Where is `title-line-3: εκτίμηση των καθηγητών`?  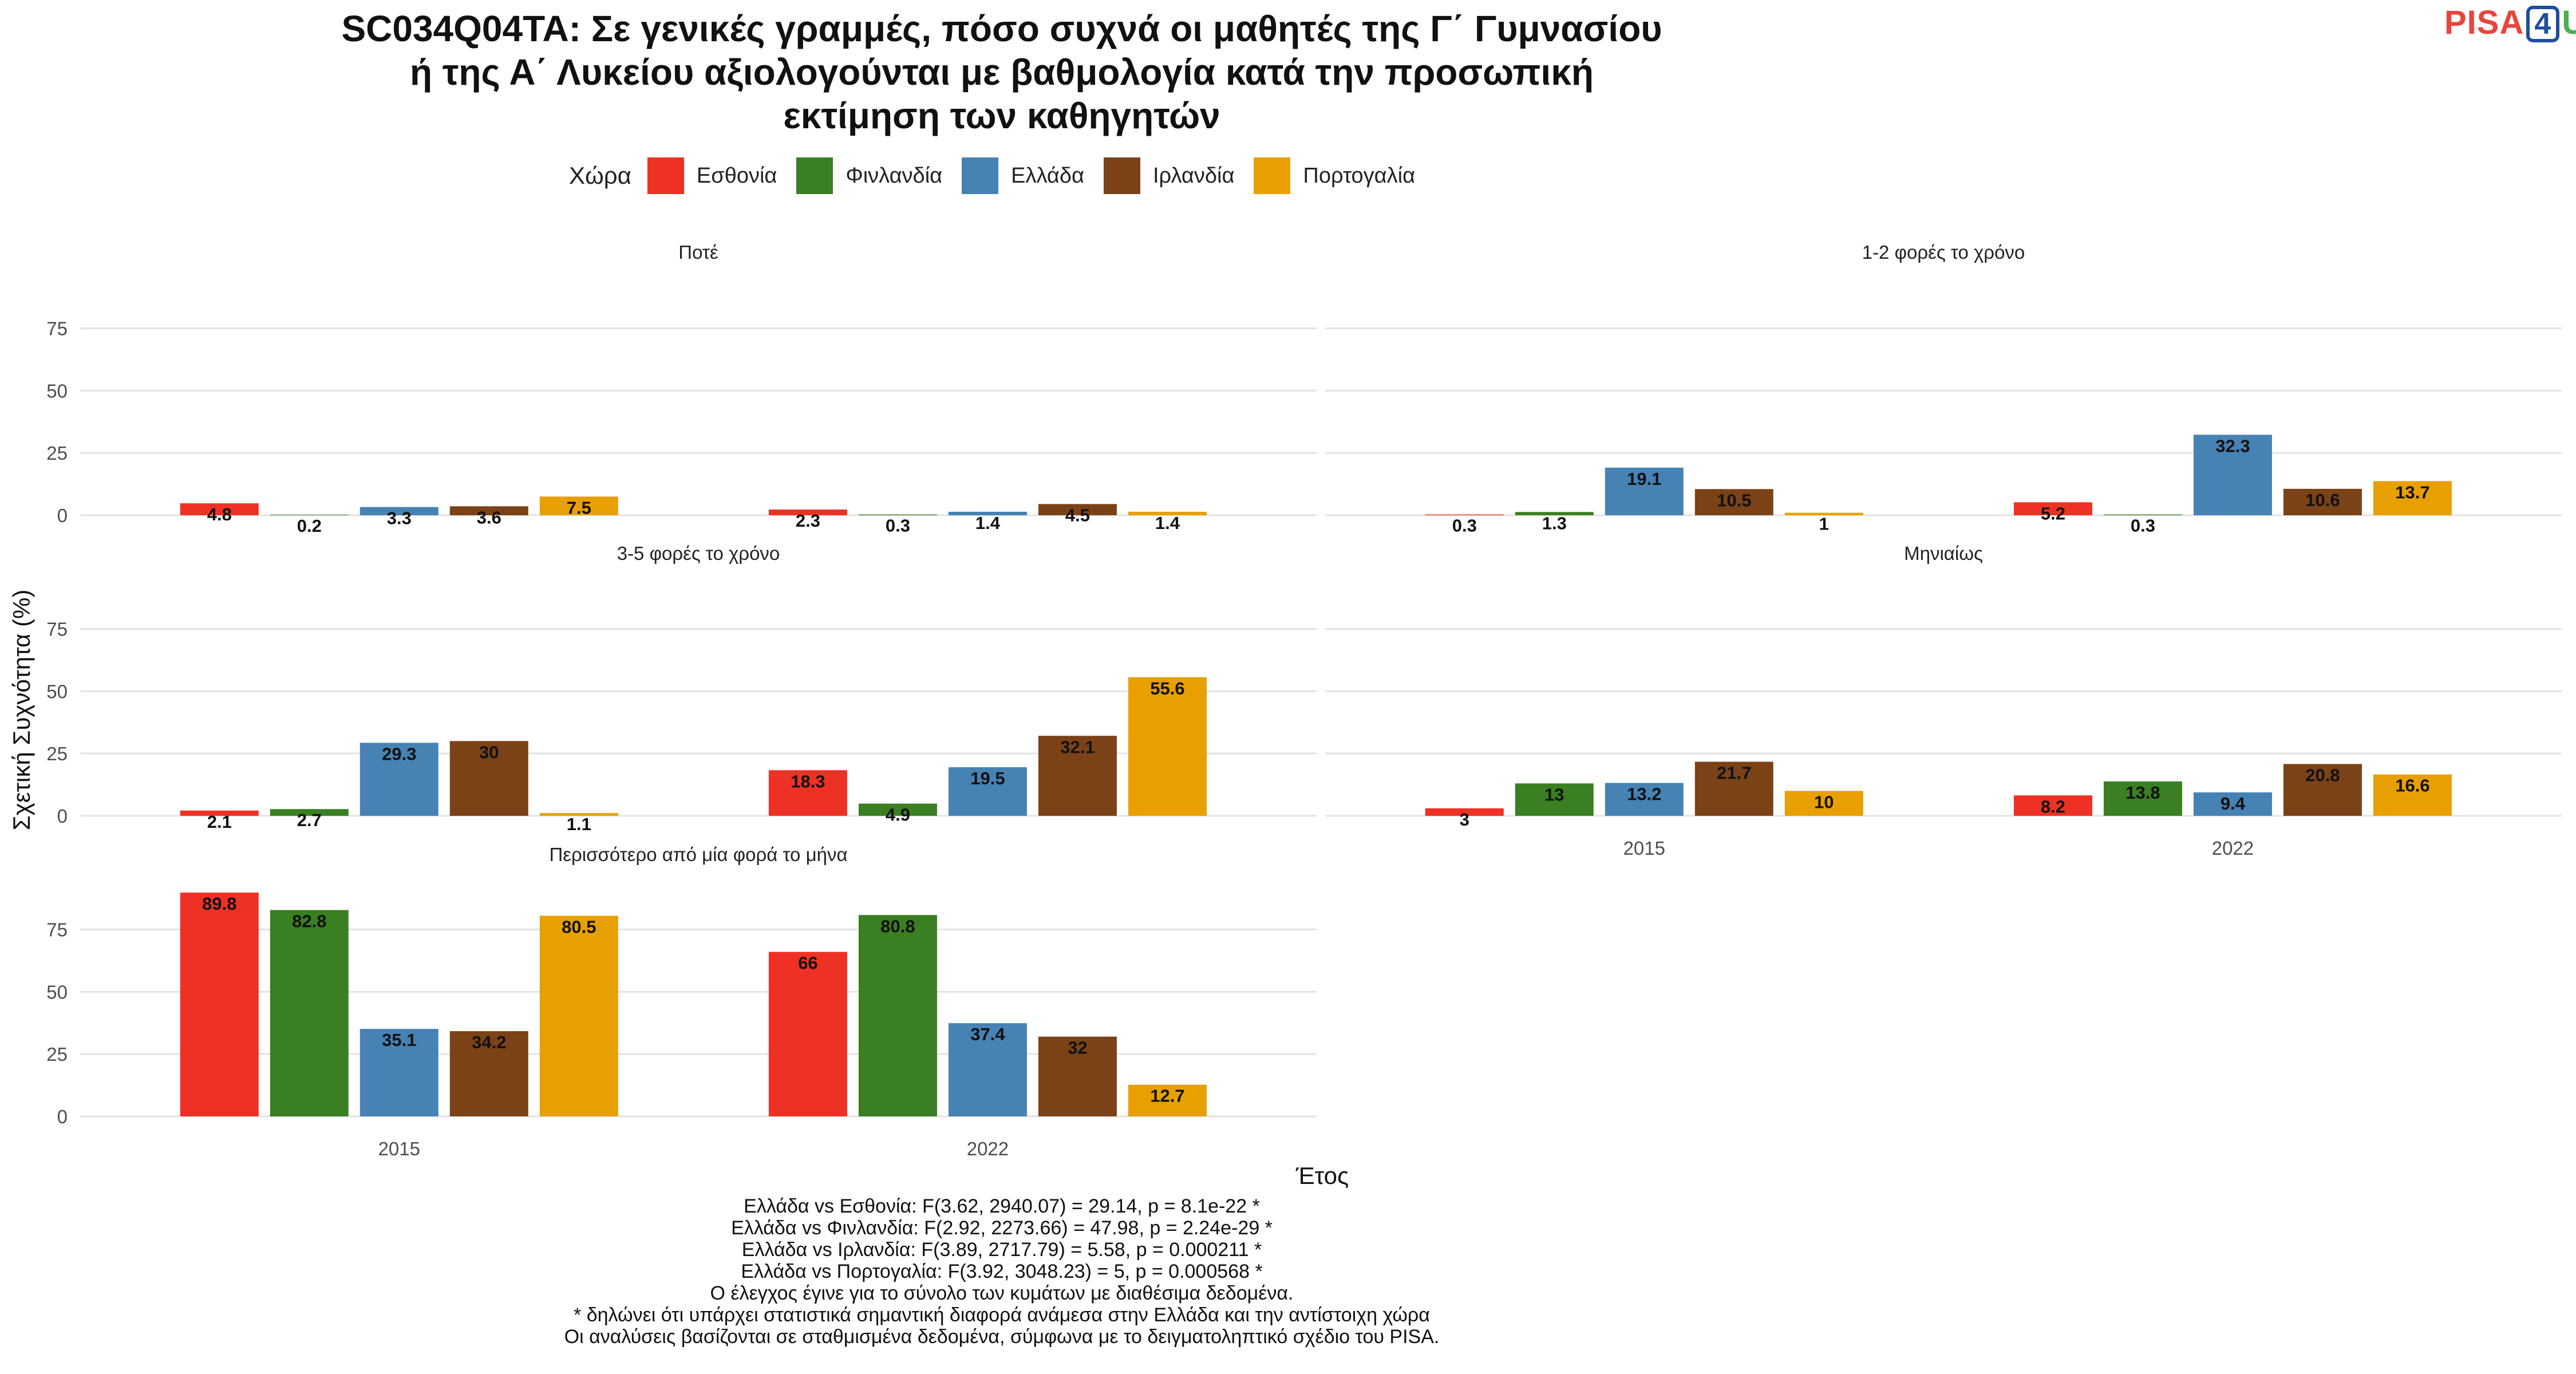
title-line-3: εκτίμηση των καθηγητών is located at coordinates (1001, 116).